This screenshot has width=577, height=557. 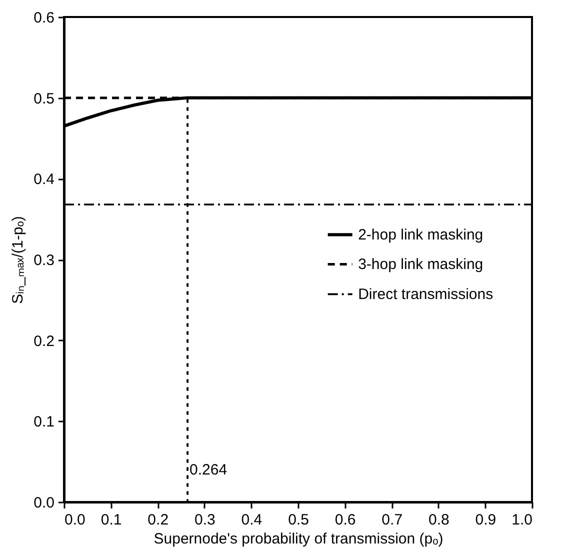 I want to click on y-tick-label: 0.2, so click(x=44, y=341).